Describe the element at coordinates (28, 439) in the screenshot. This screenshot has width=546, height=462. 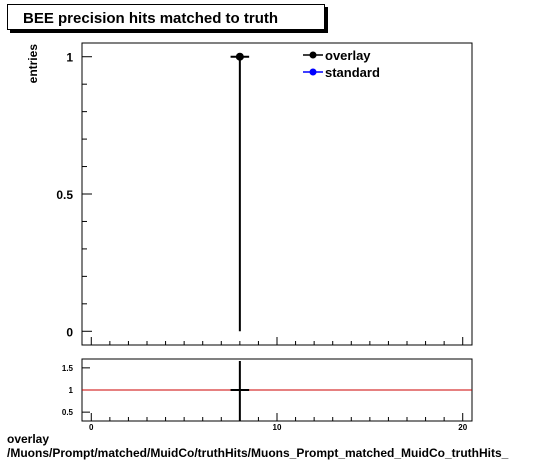
I see `footer-label: overlay` at that location.